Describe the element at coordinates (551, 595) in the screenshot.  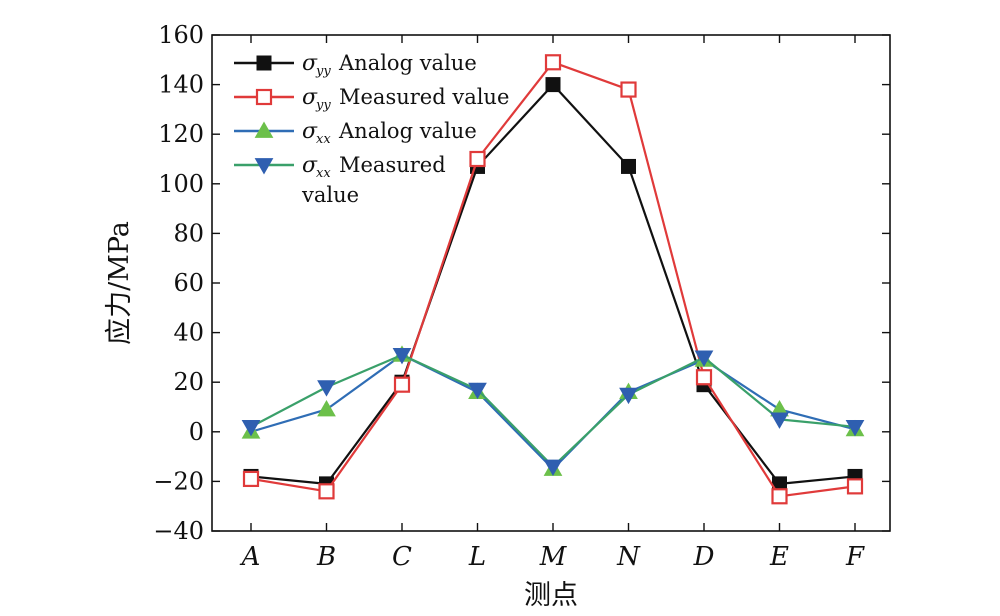
I see `x-axis-title: 测点` at that location.